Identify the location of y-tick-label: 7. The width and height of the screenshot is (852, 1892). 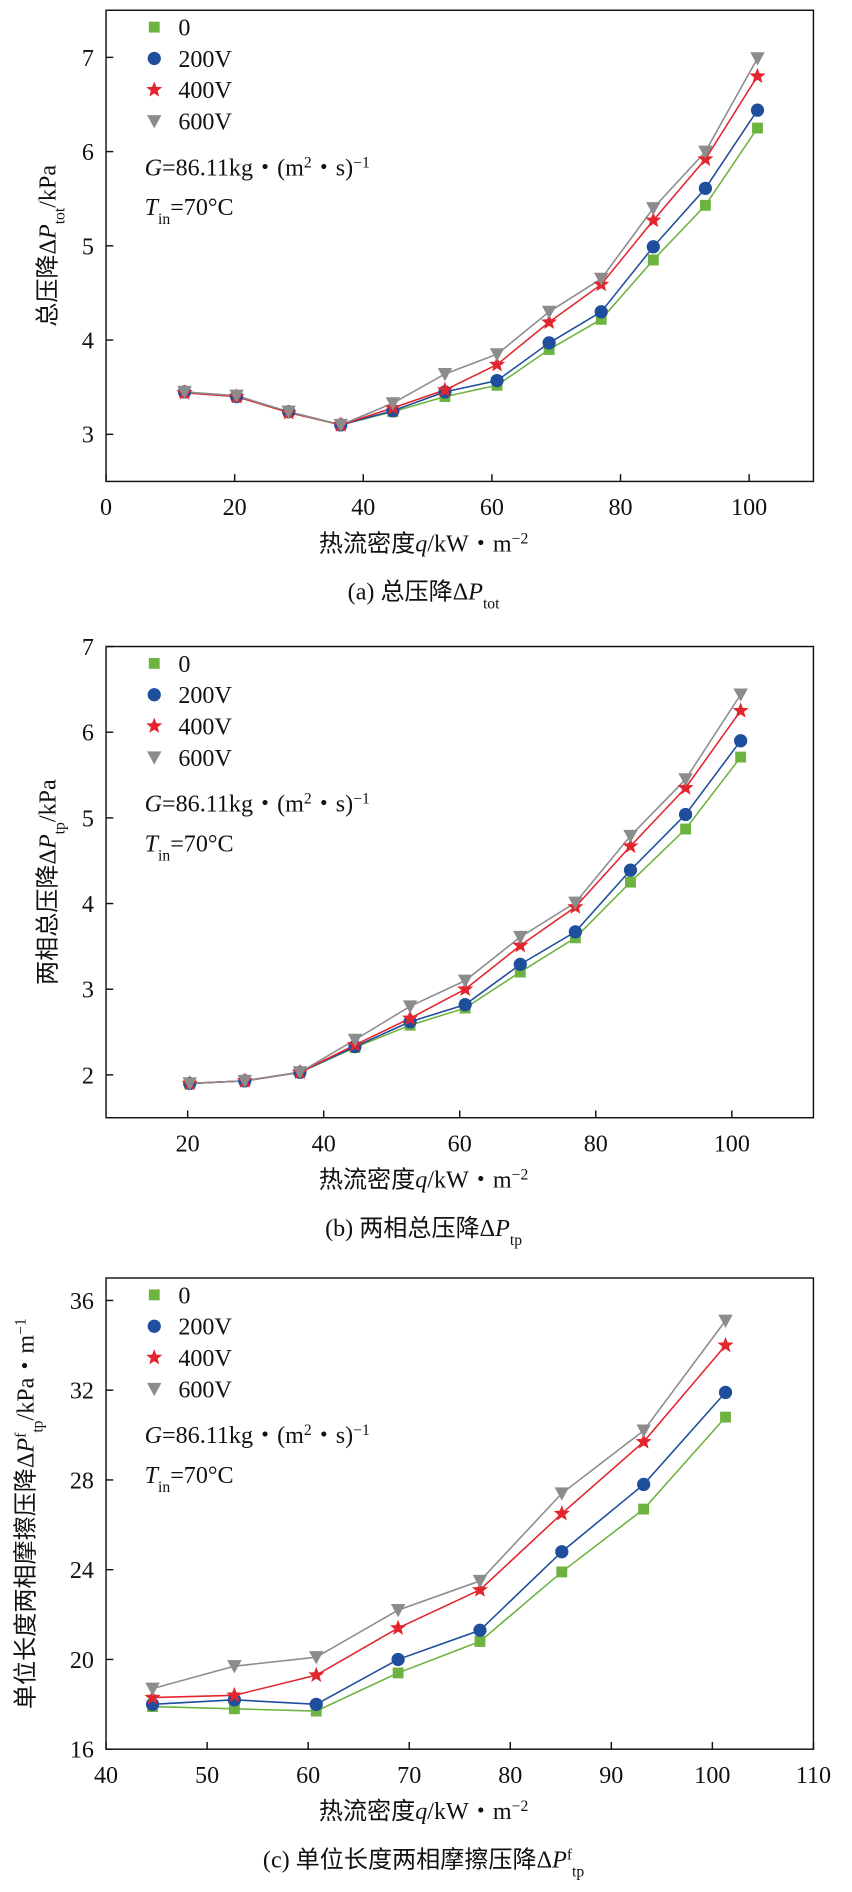
(88, 648).